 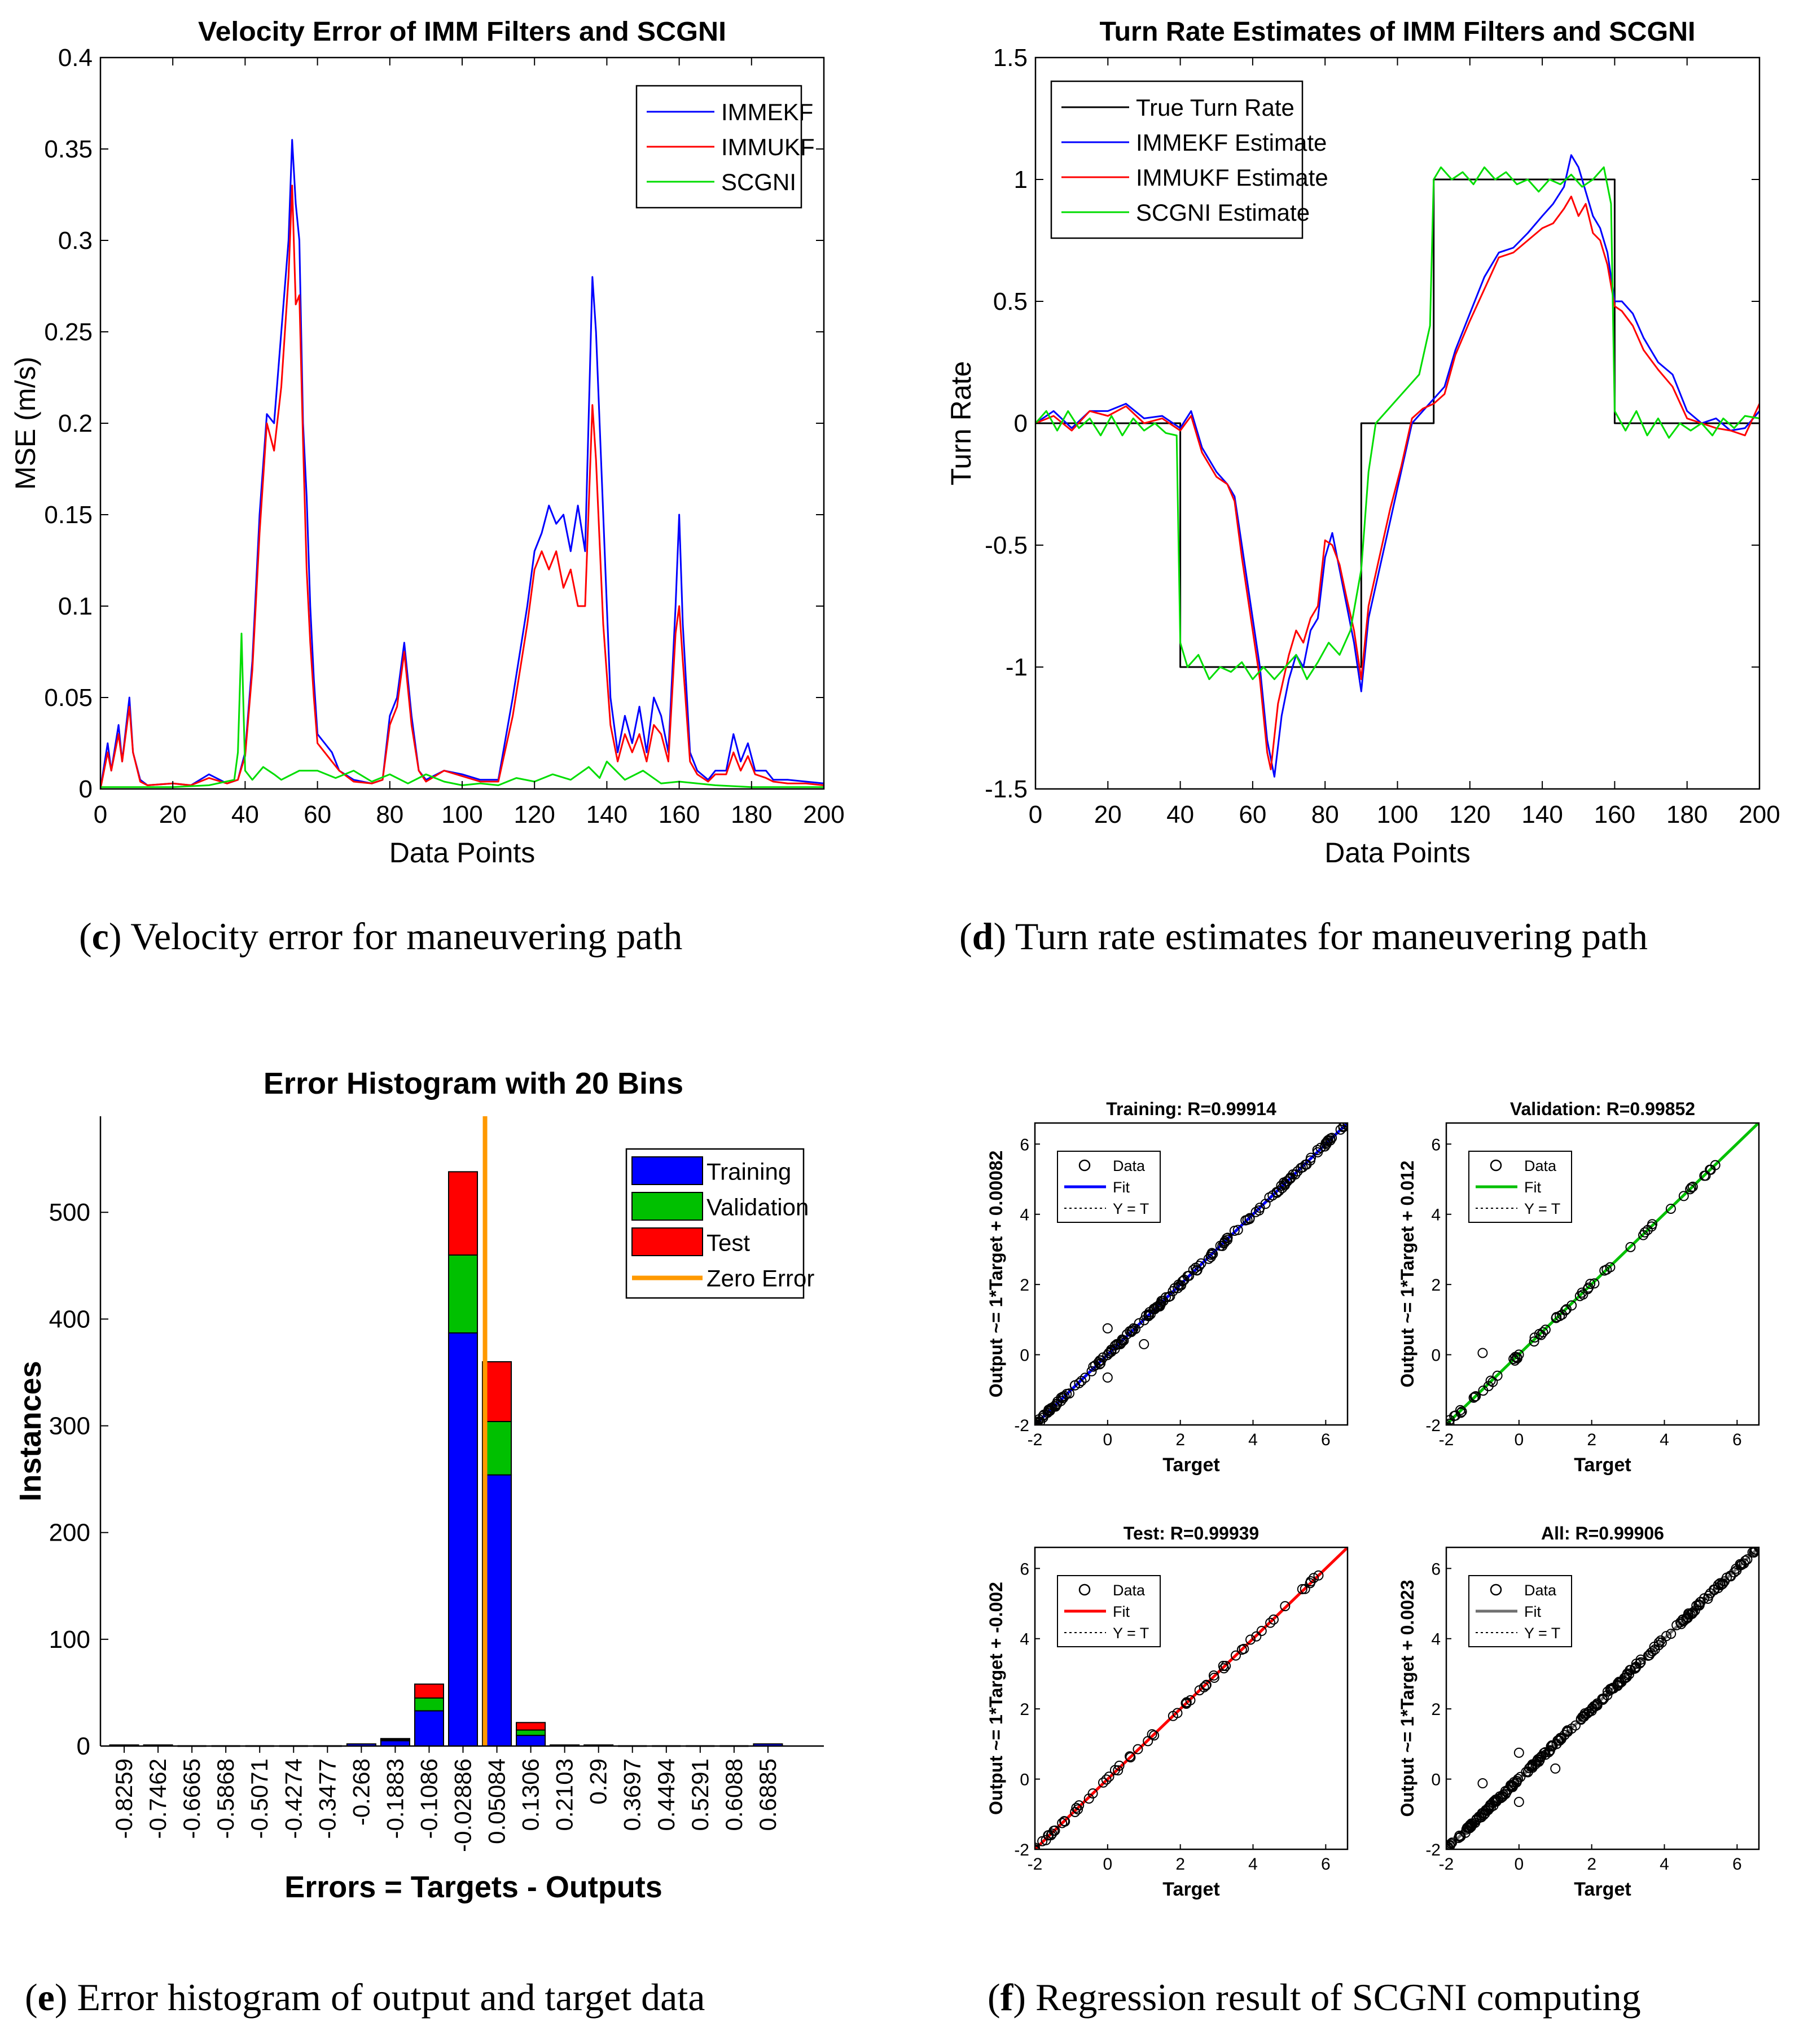 I want to click on x-tick-label: 140, so click(x=607, y=814).